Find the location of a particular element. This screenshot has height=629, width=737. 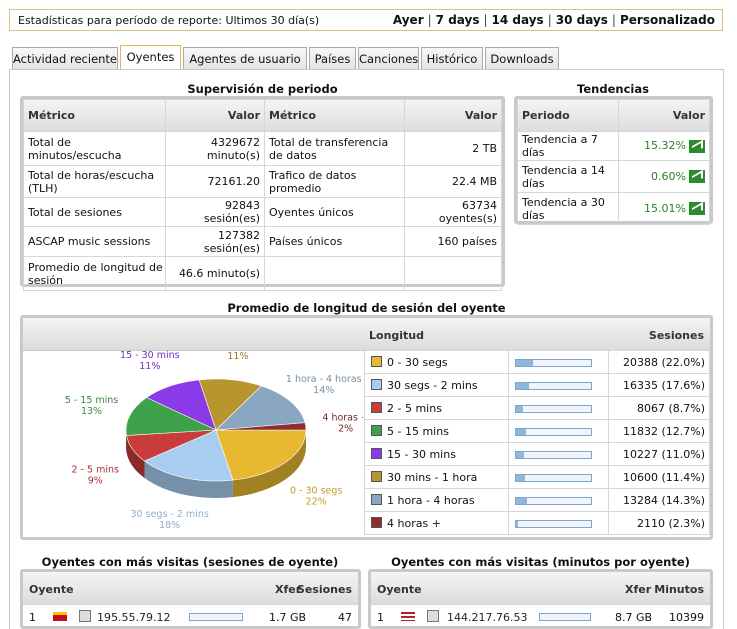

pie-label: 5 - 15 mins is located at coordinates (92, 400).